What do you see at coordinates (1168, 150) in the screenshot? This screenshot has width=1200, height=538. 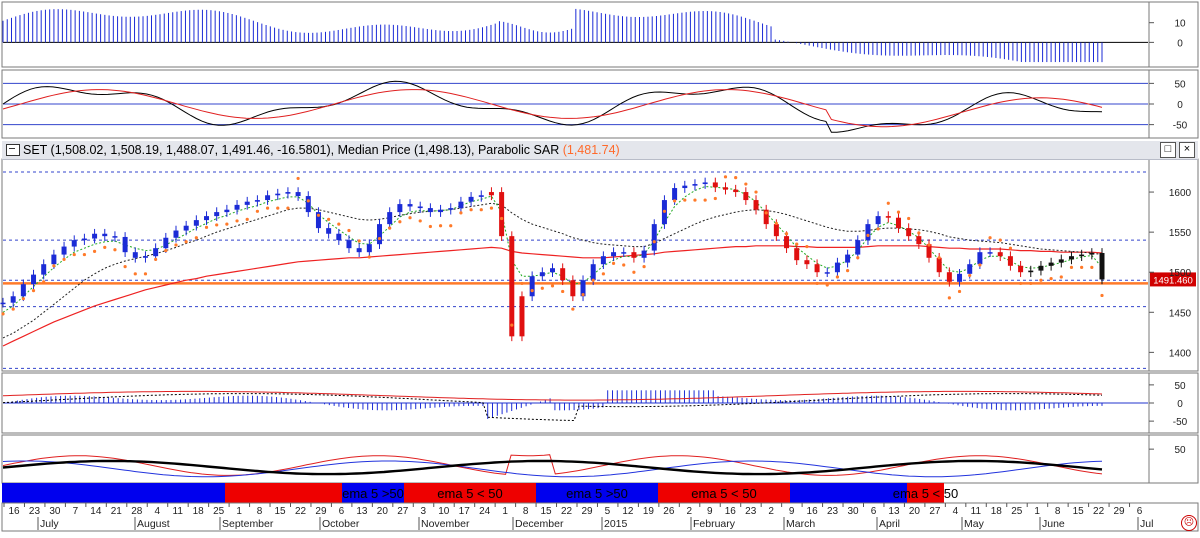 I see `maximize-button: □` at bounding box center [1168, 150].